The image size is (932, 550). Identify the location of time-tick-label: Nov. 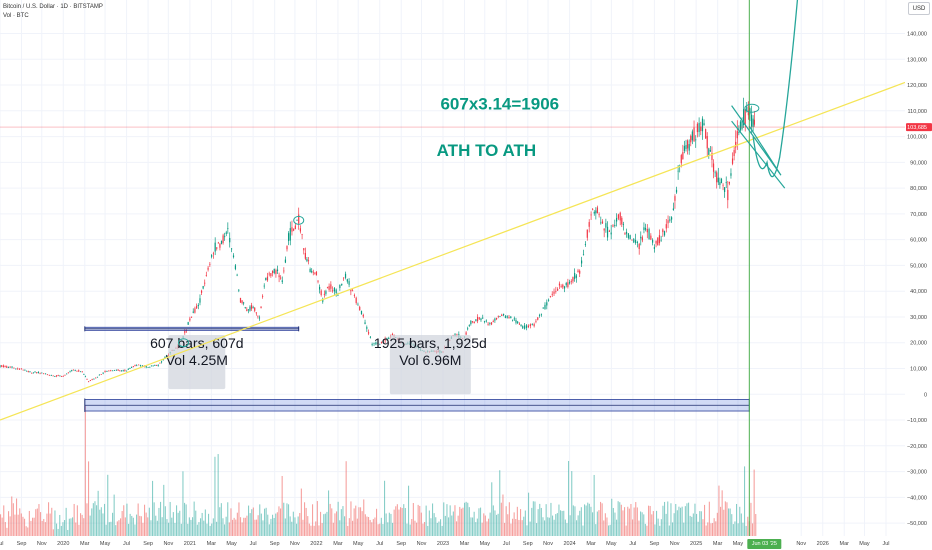
(548, 544).